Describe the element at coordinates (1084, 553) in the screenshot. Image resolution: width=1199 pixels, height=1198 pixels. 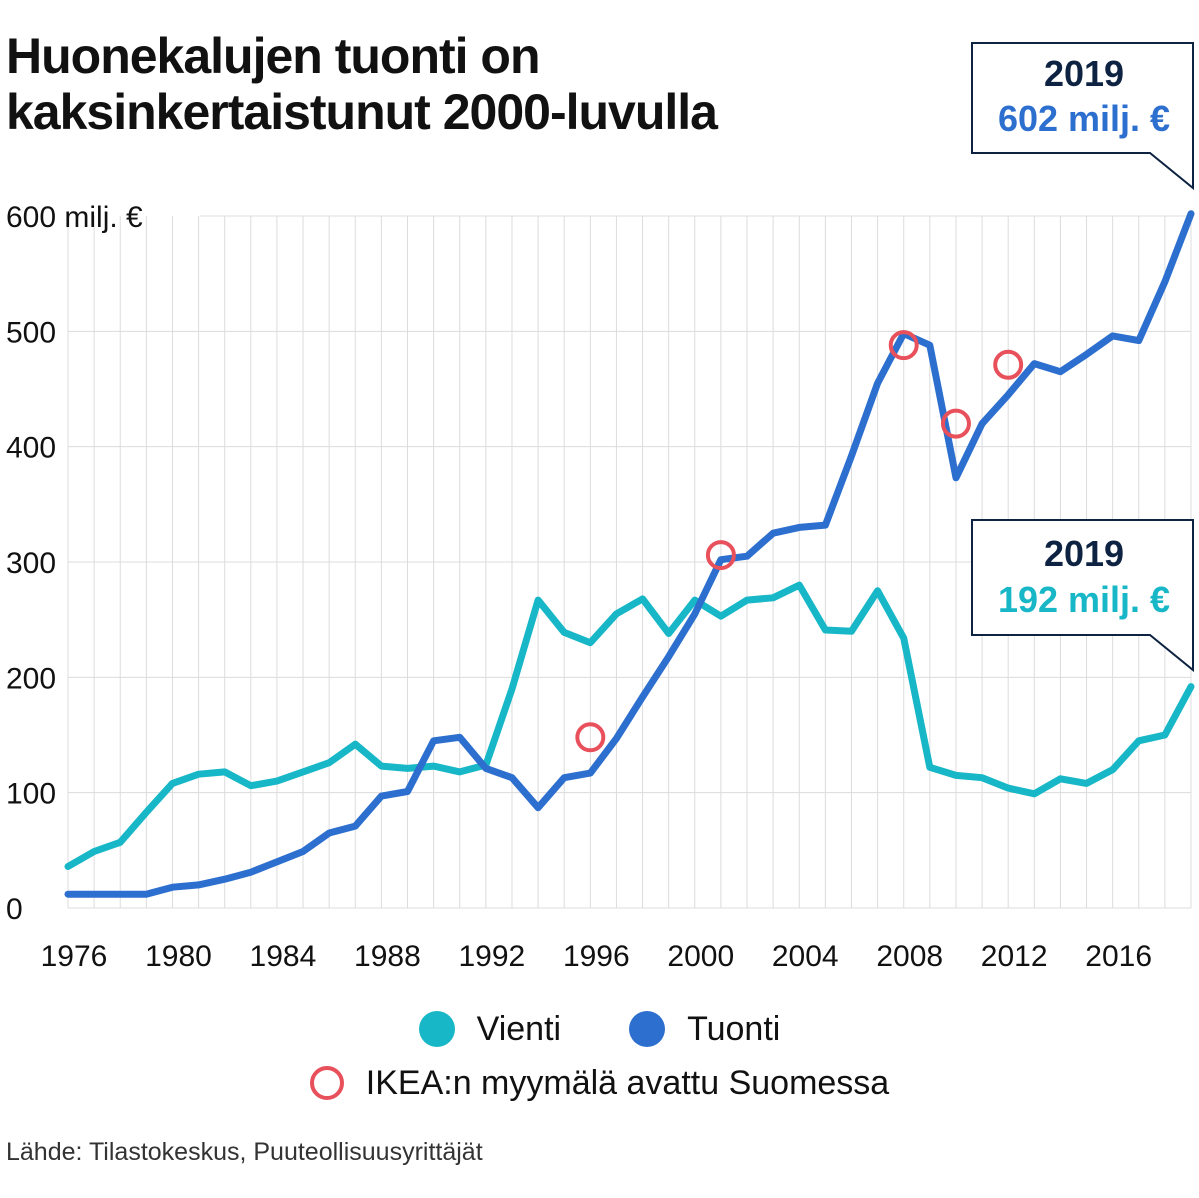
I see `vienti-callout-year: 2019` at that location.